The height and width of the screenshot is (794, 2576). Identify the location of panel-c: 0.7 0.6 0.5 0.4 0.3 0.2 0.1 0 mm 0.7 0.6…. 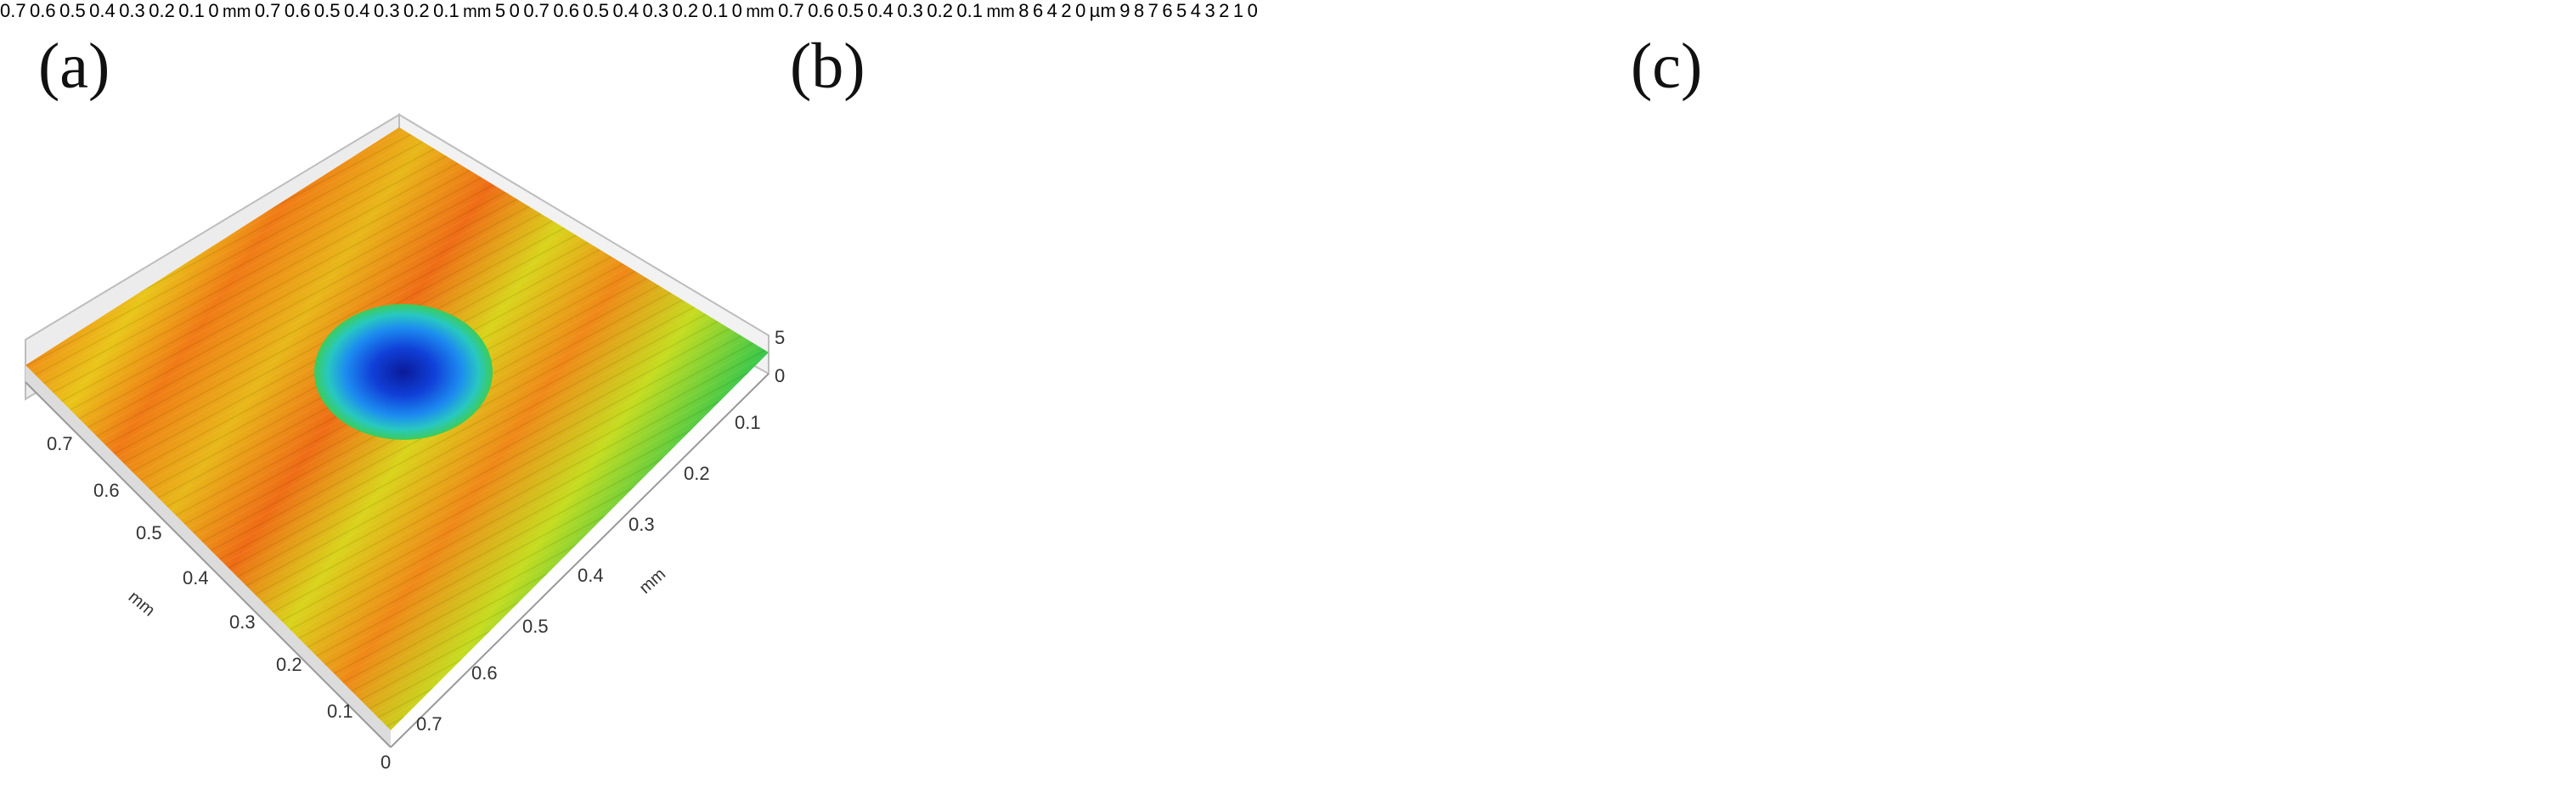
(806, 10).